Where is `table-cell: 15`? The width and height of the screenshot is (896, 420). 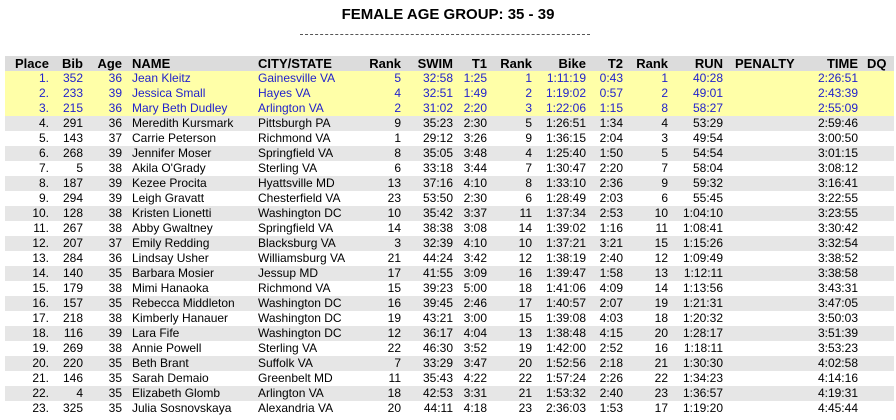 table-cell: 15 is located at coordinates (661, 243).